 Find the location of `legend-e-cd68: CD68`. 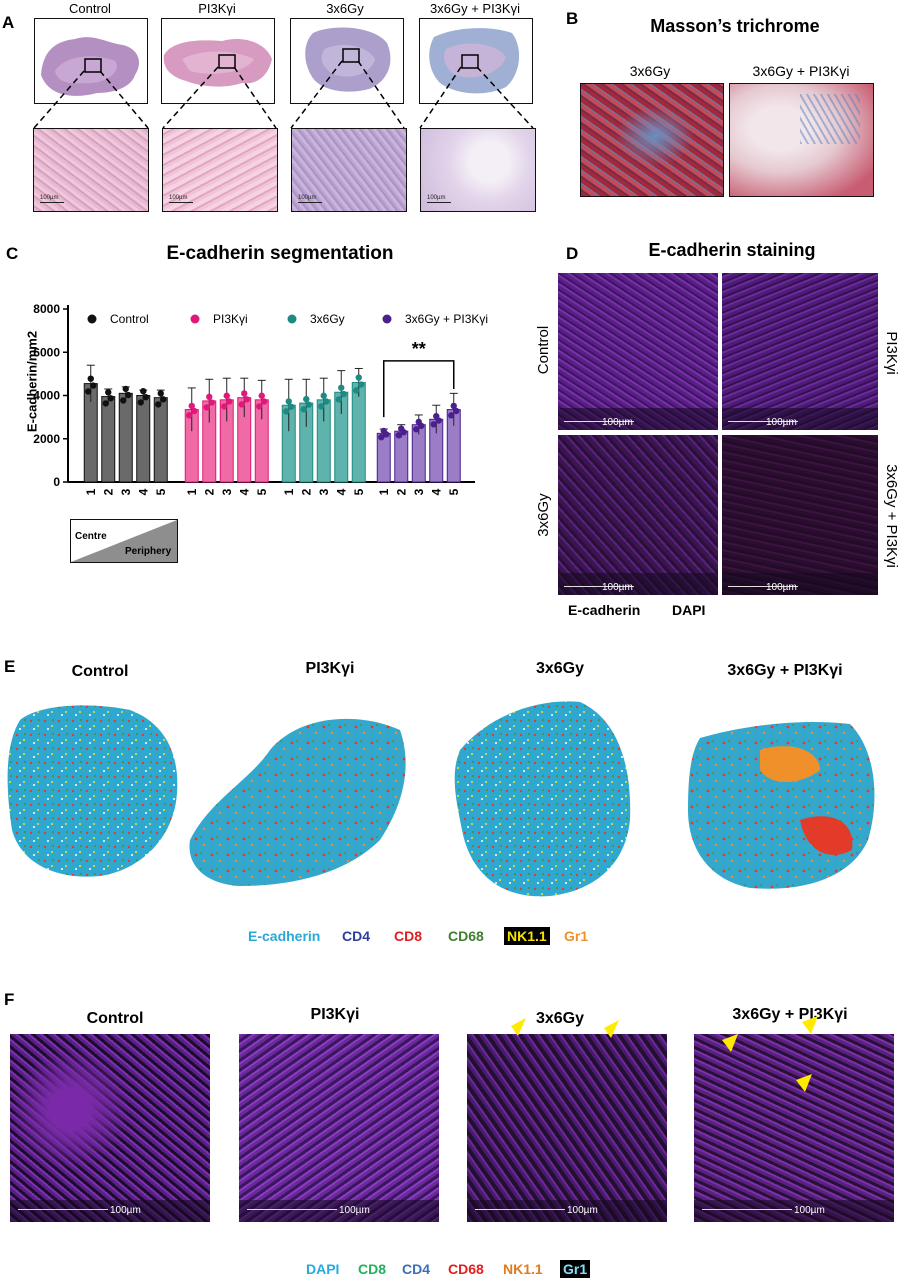

legend-e-cd68: CD68 is located at coordinates (466, 936).